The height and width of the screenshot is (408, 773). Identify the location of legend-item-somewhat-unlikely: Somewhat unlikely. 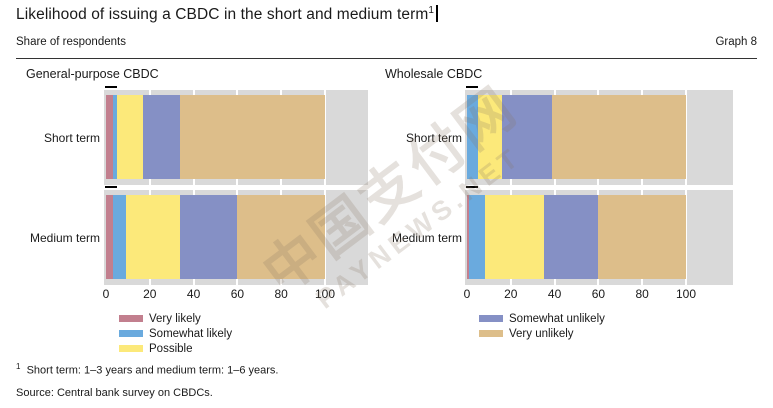
(542, 318).